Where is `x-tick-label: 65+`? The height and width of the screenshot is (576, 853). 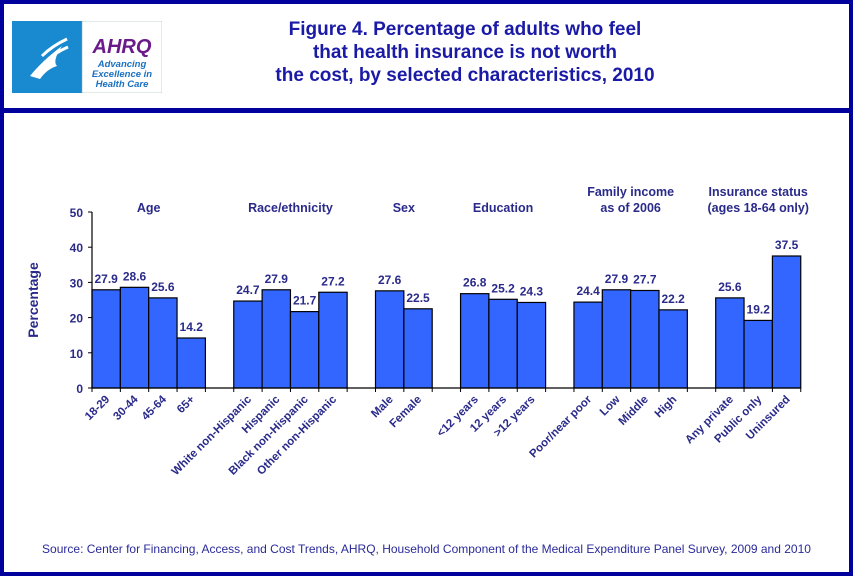 x-tick-label: 65+ is located at coordinates (186, 404).